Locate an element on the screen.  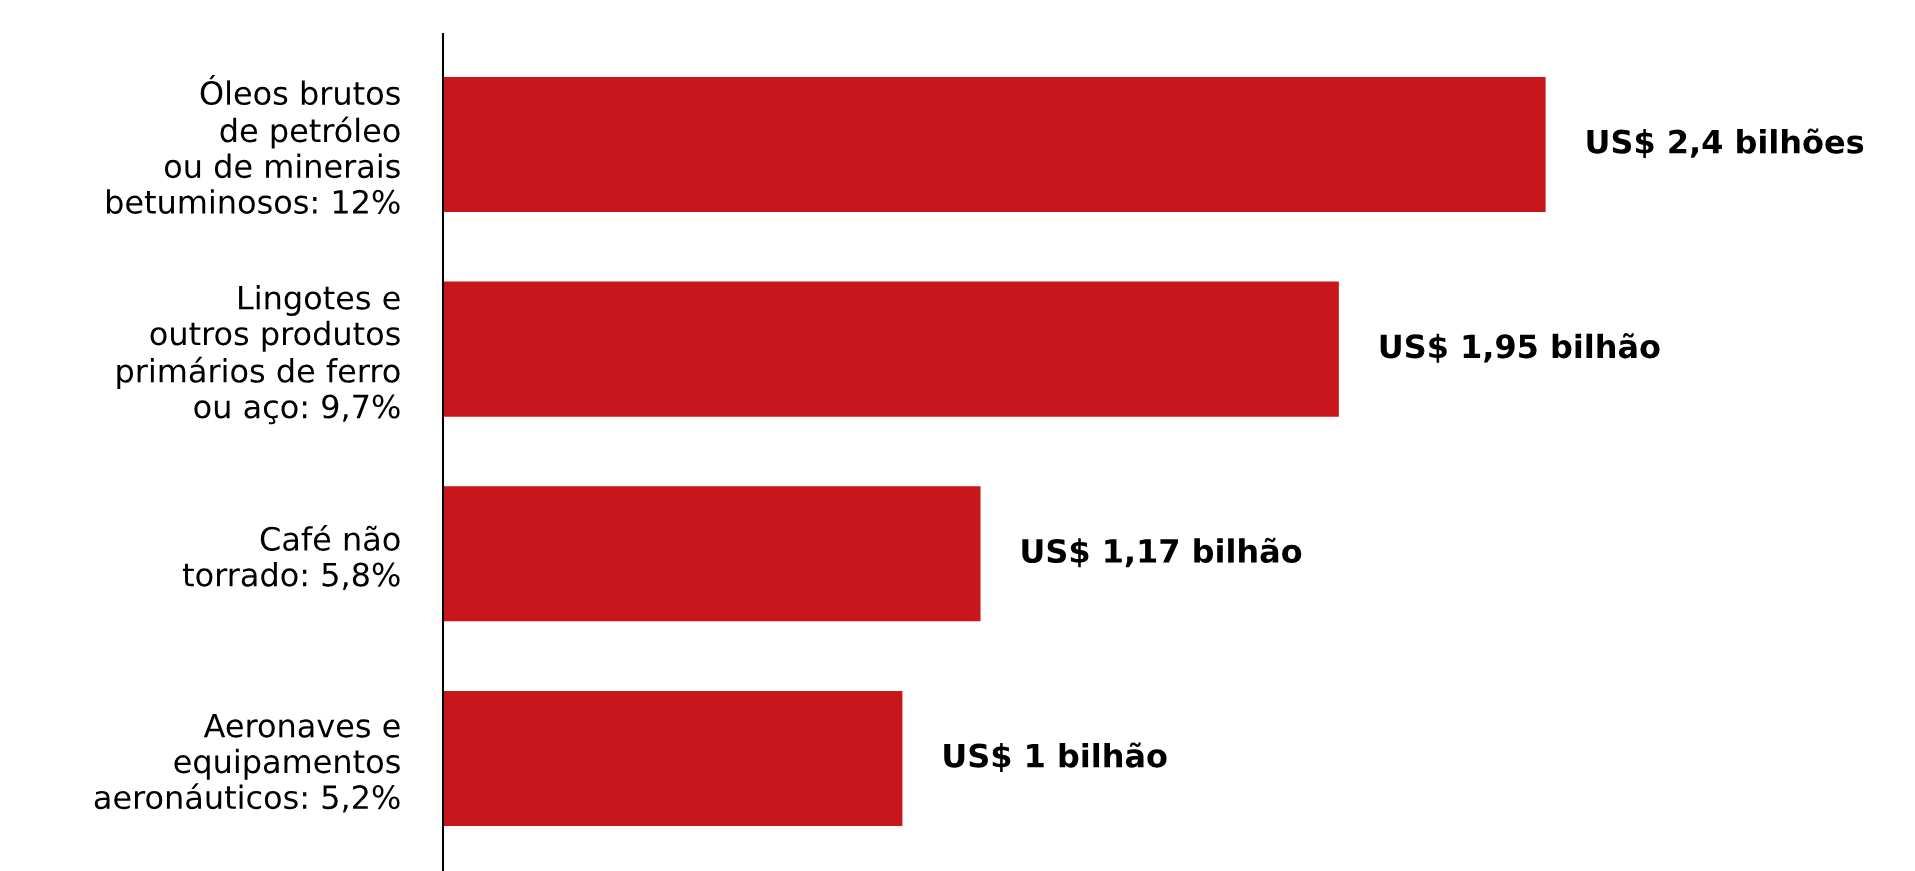
y-tick-label: Aeronaves e equipamentos aeronáuticos: 5,2% is located at coordinates (247, 763).